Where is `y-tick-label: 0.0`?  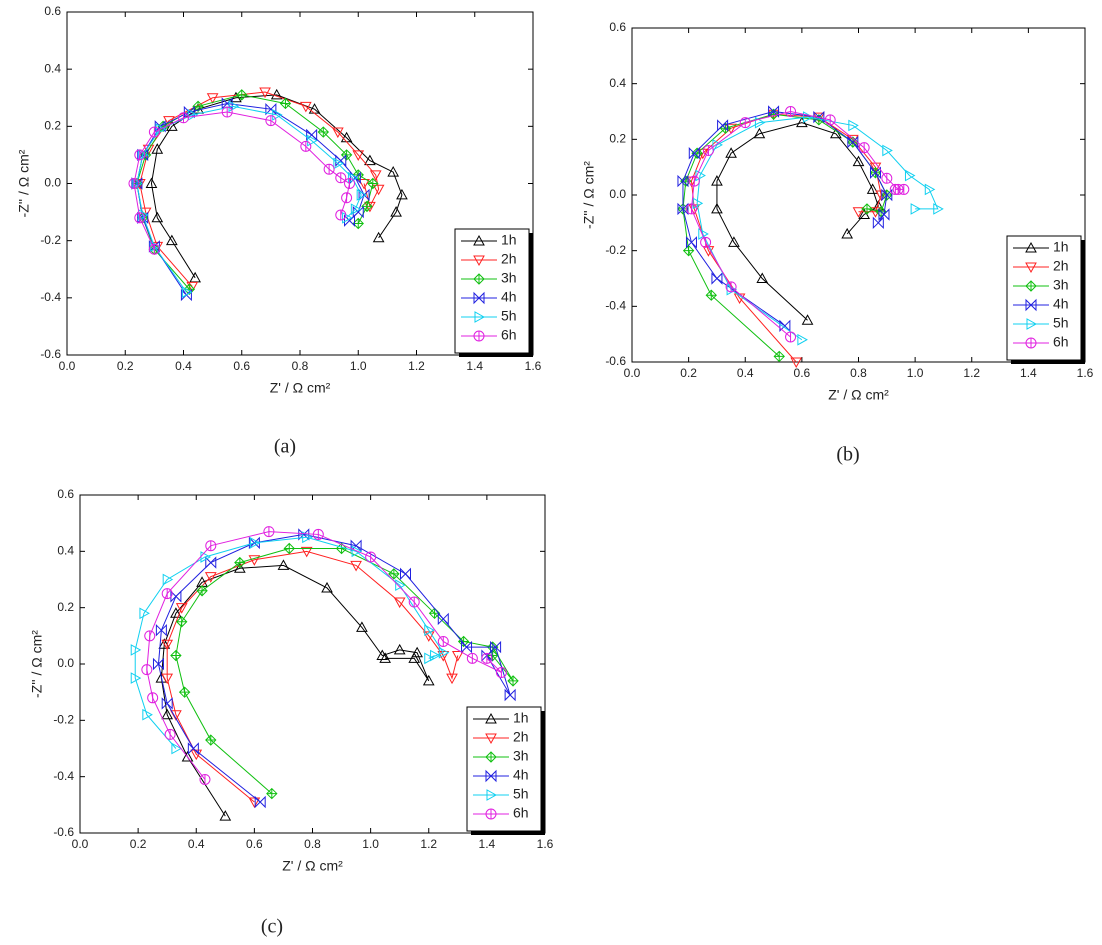 y-tick-label: 0.0 is located at coordinates (52, 183).